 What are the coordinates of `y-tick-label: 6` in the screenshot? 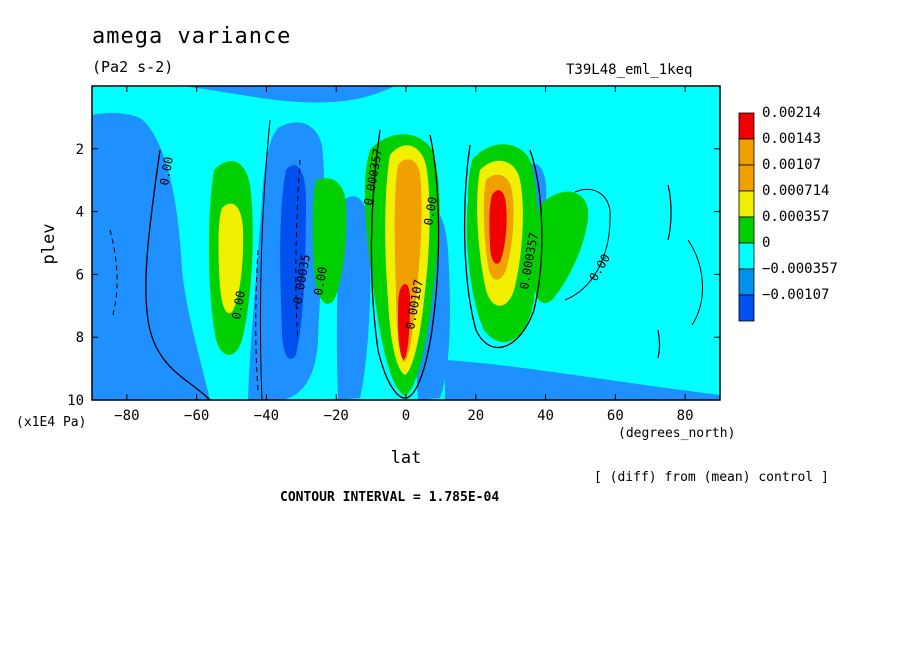 It's located at (80, 275).